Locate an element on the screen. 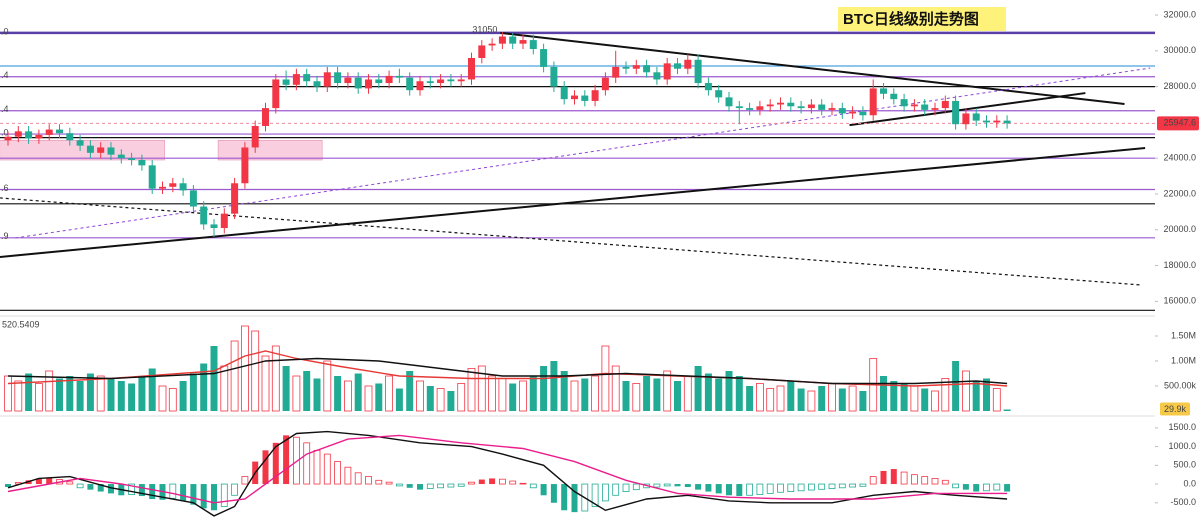 The image size is (1200, 527). level-label: .9 is located at coordinates (5, 236).